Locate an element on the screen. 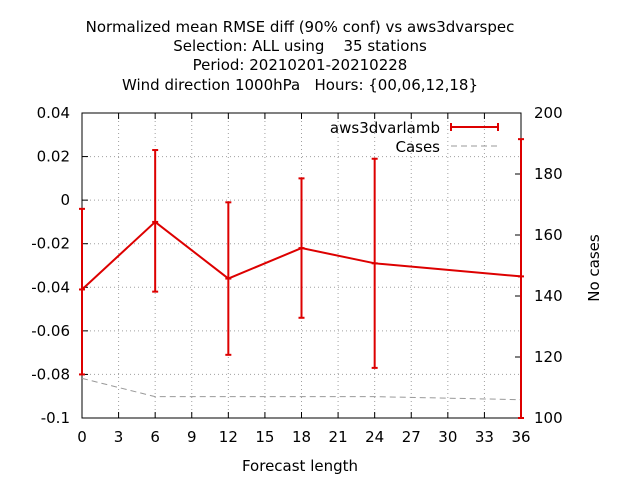  y2-tick-label: 120 is located at coordinates (548, 357).